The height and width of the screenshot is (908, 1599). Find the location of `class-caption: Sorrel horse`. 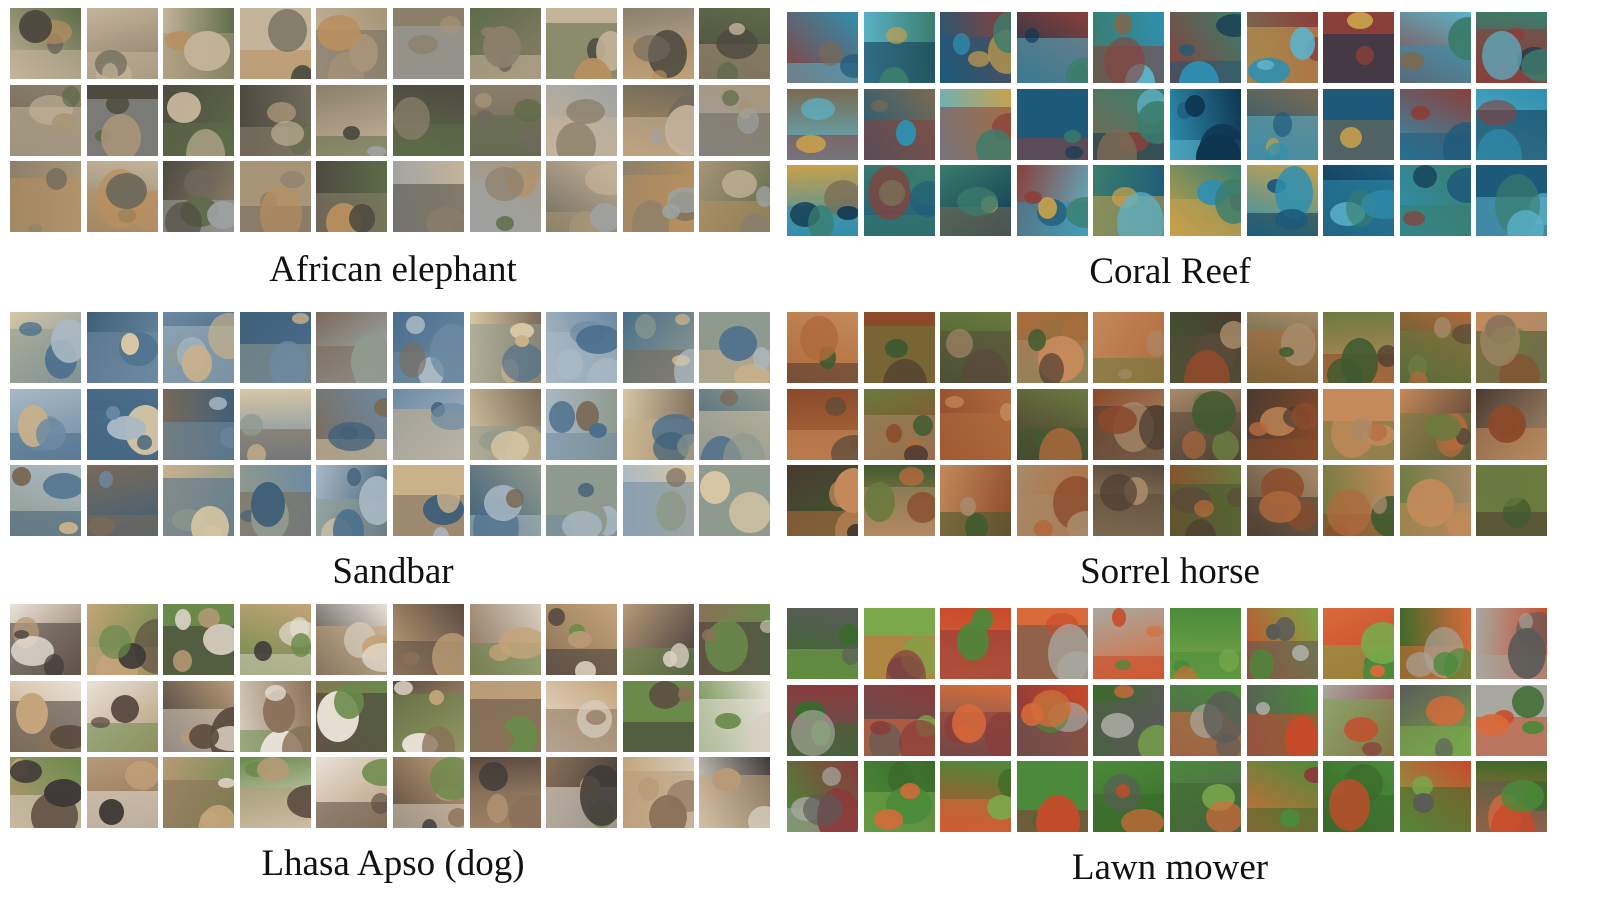

class-caption: Sorrel horse is located at coordinates (1170, 571).